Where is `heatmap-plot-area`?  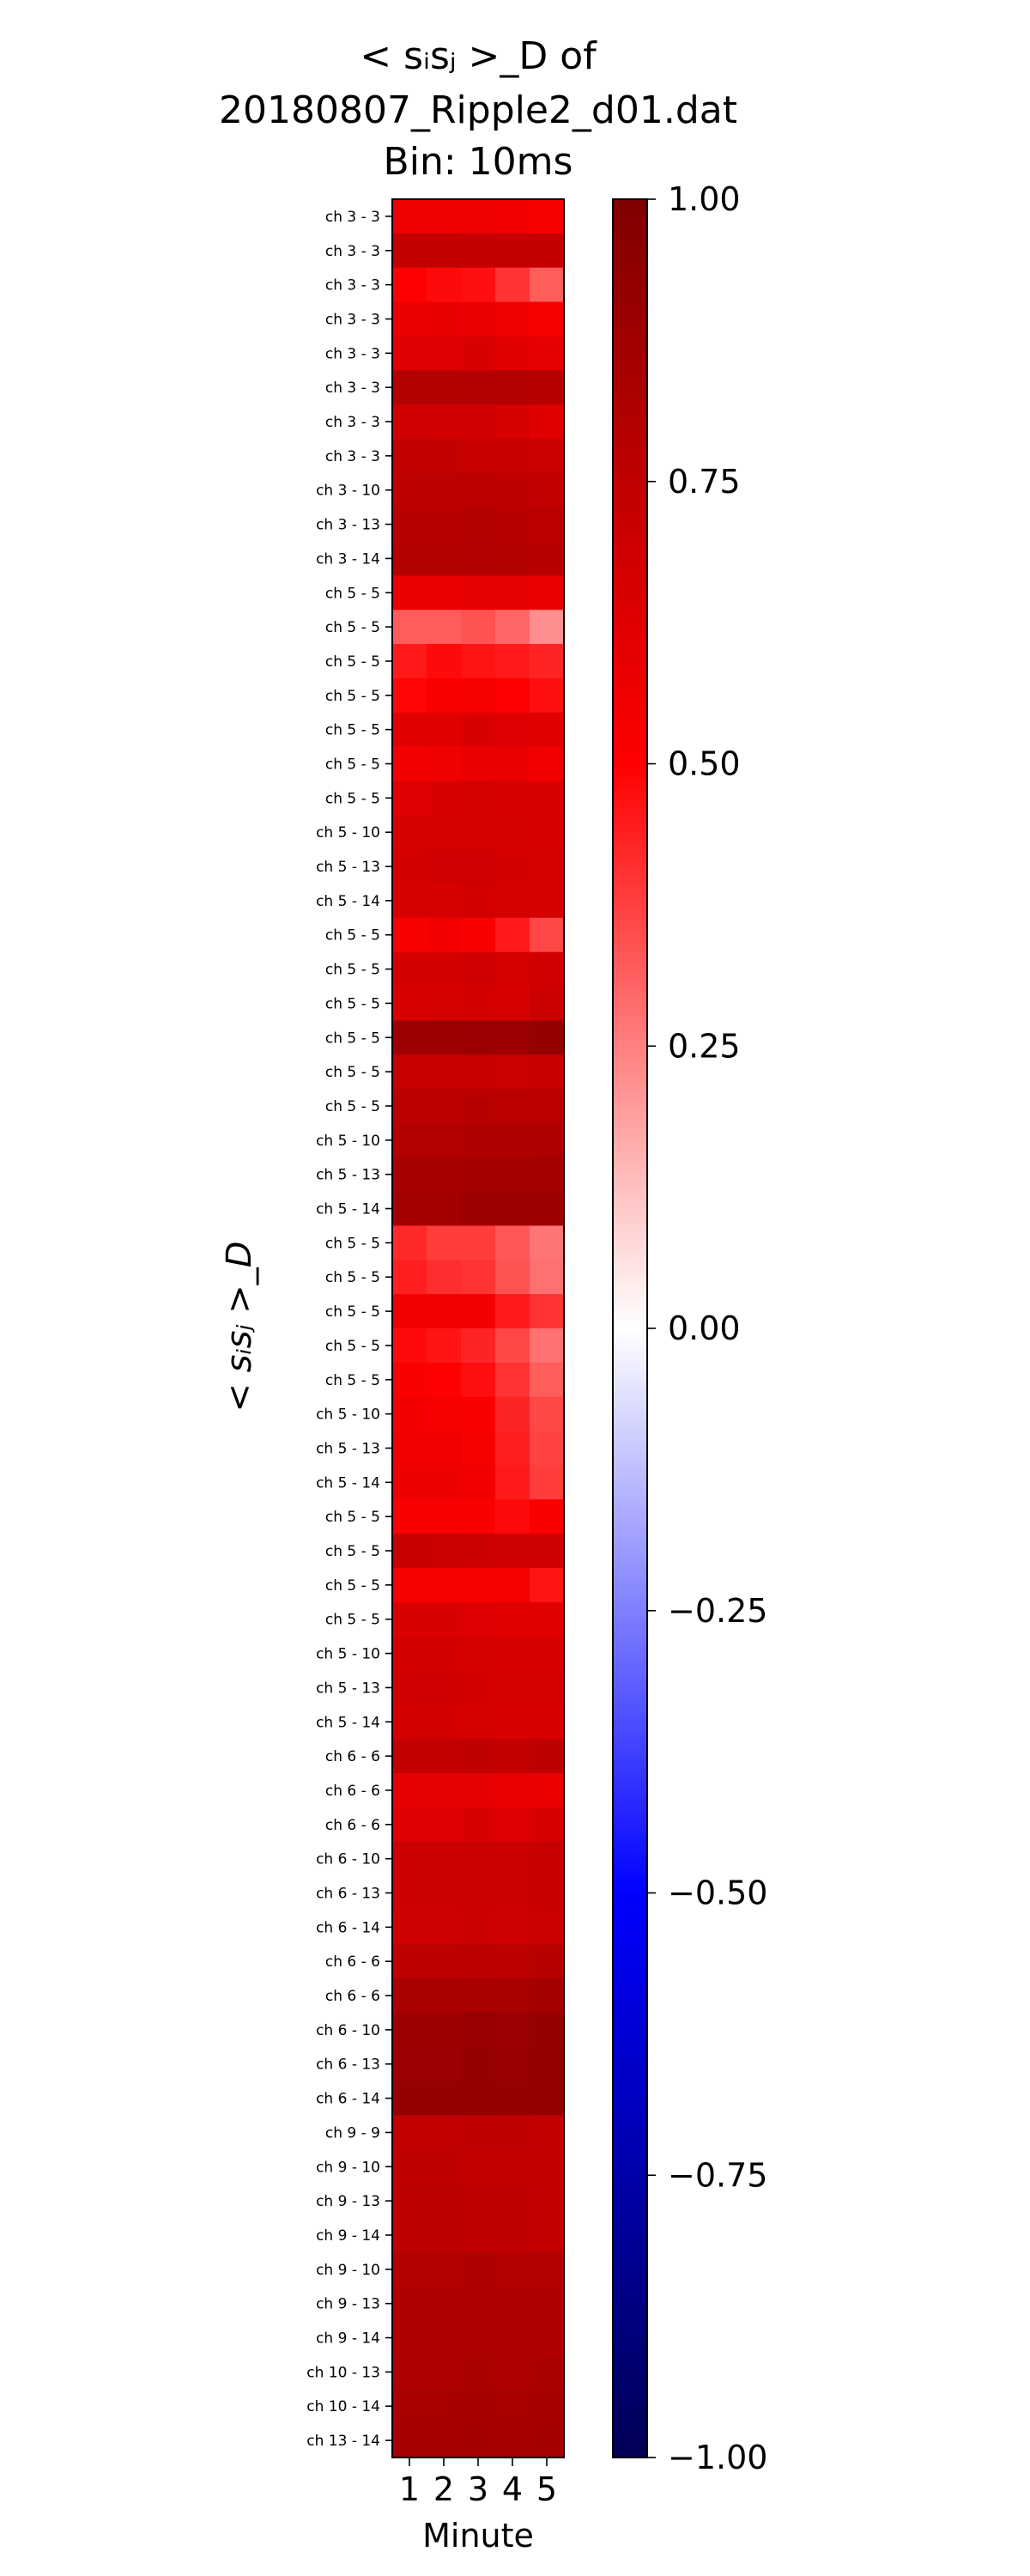
heatmap-plot-area is located at coordinates (478, 1328).